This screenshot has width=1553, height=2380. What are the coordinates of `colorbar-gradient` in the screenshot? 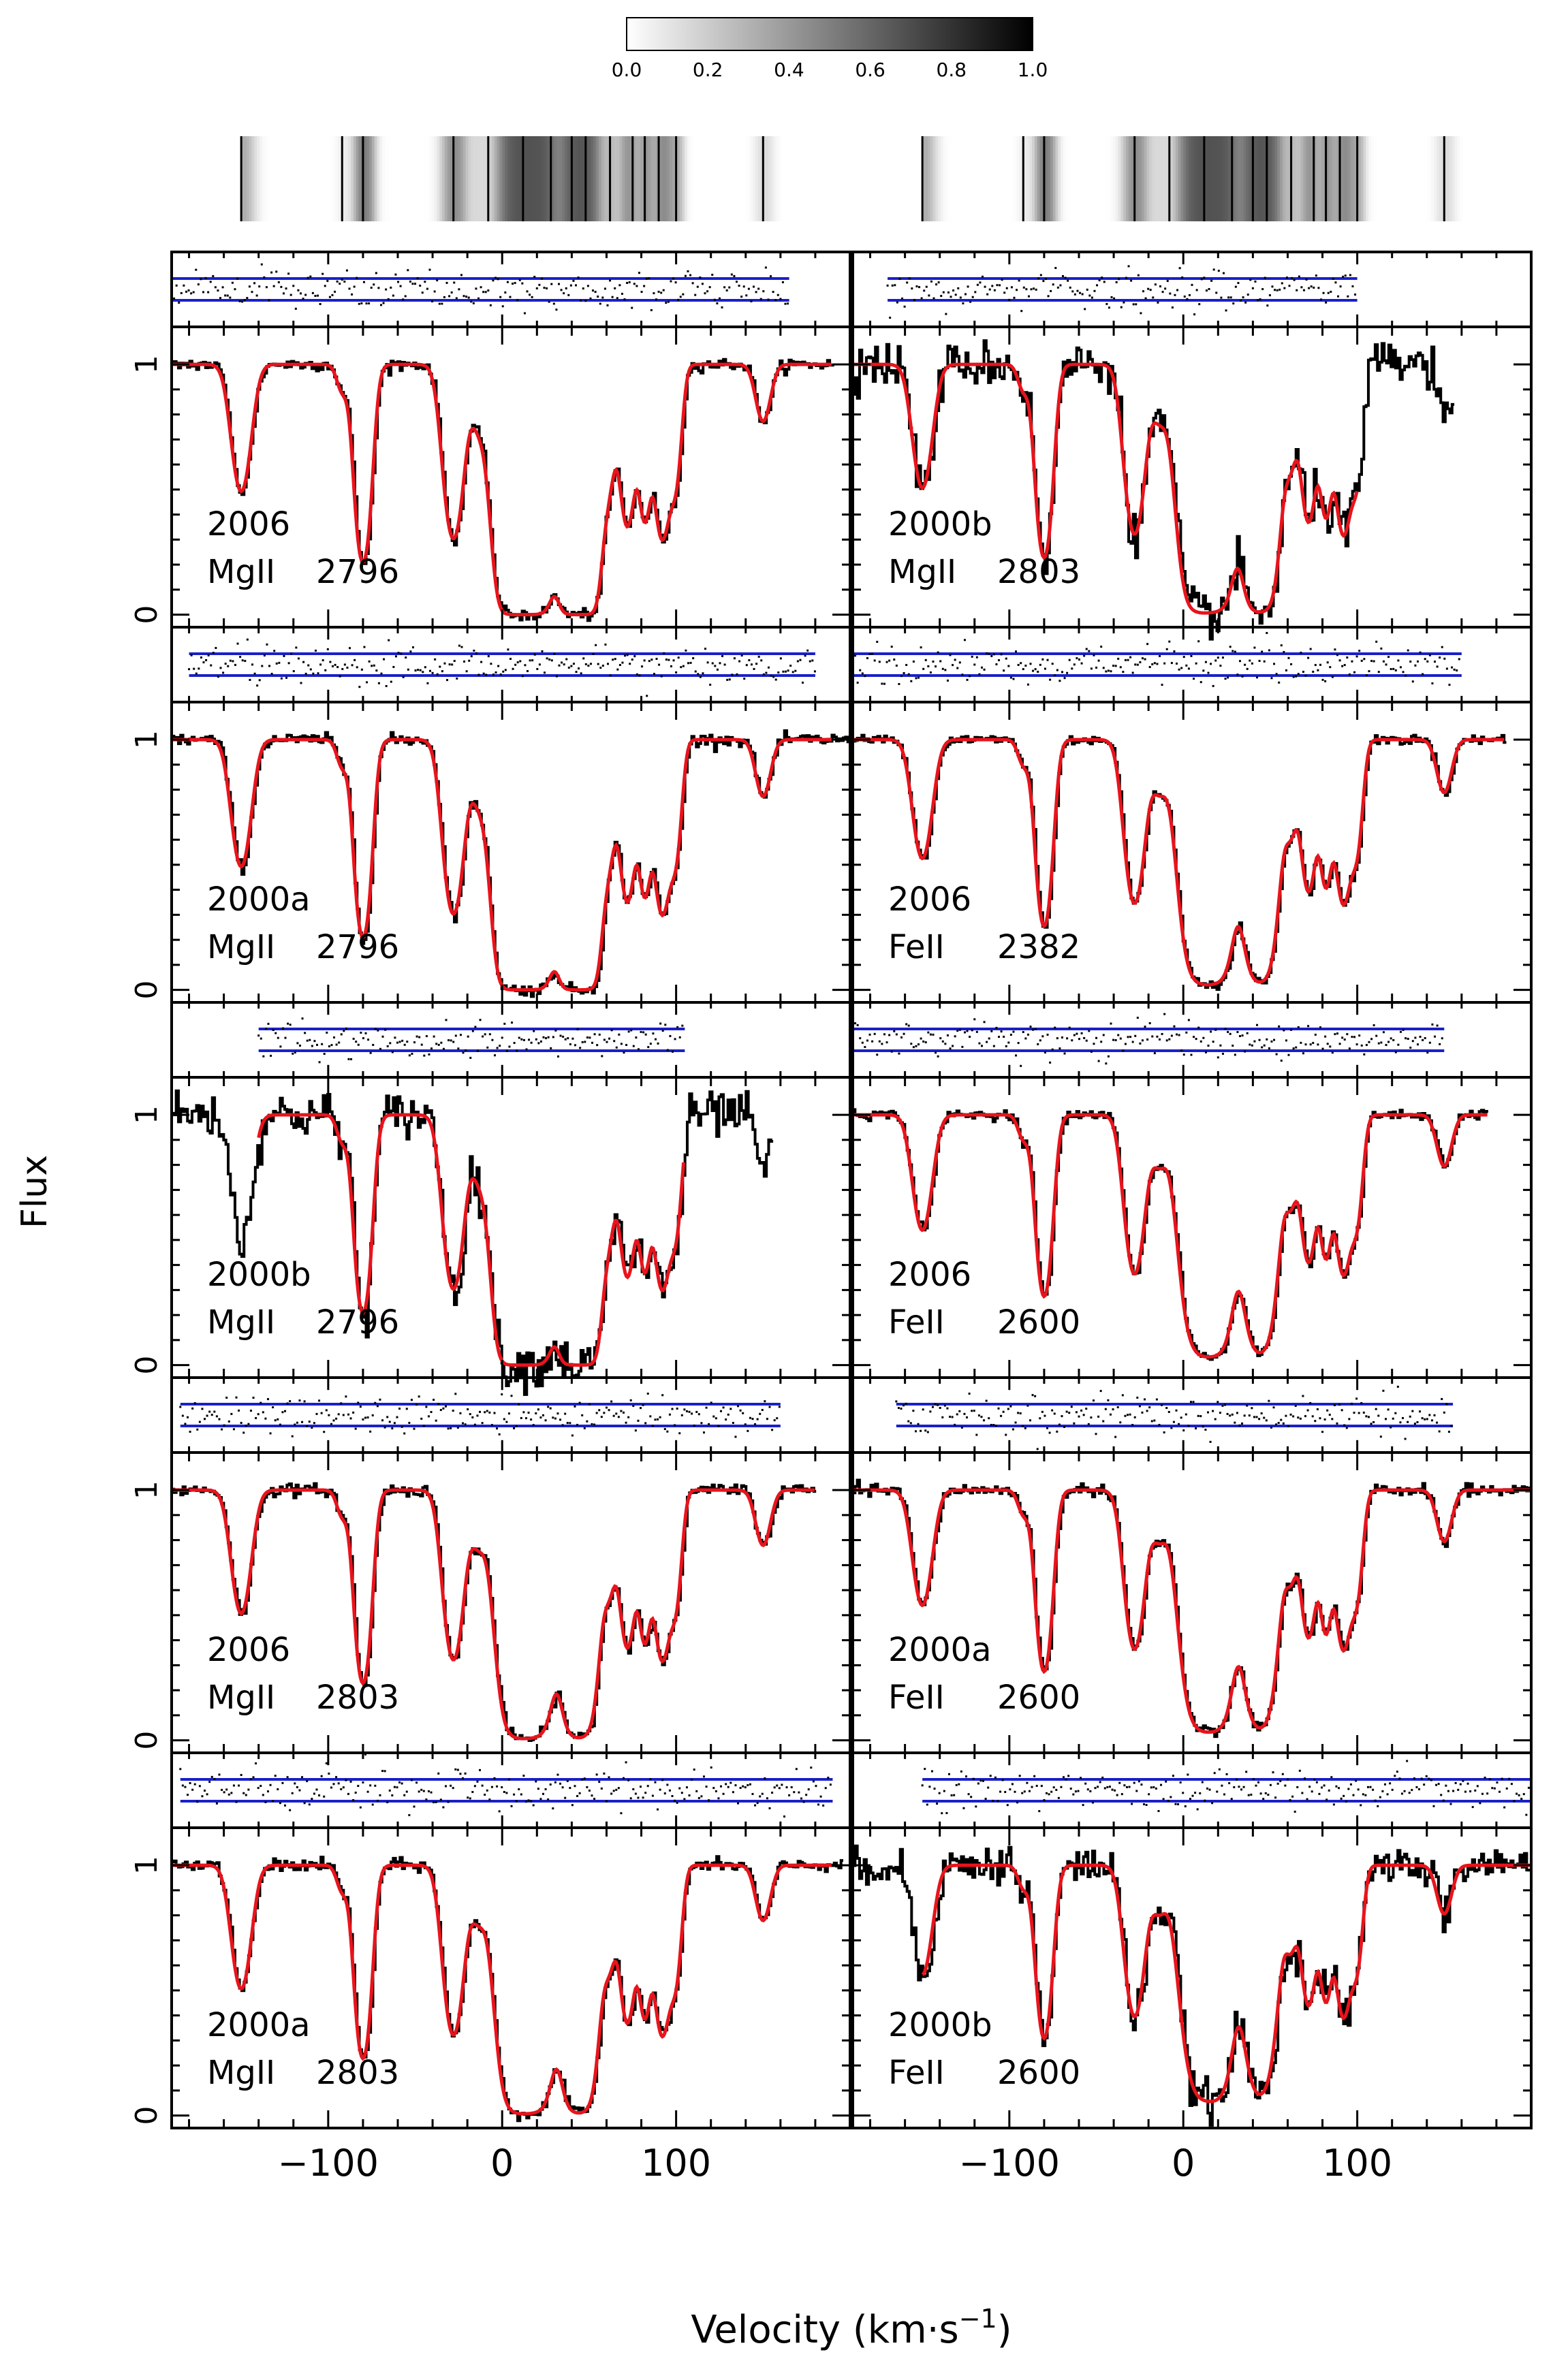 It's located at (829, 34).